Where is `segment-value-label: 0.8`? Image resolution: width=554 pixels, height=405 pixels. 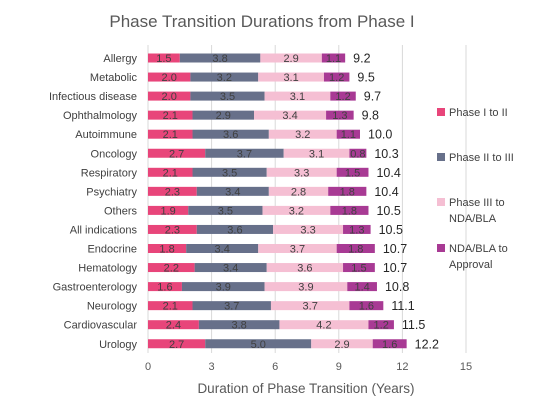 segment-value-label: 0.8 is located at coordinates (357, 154).